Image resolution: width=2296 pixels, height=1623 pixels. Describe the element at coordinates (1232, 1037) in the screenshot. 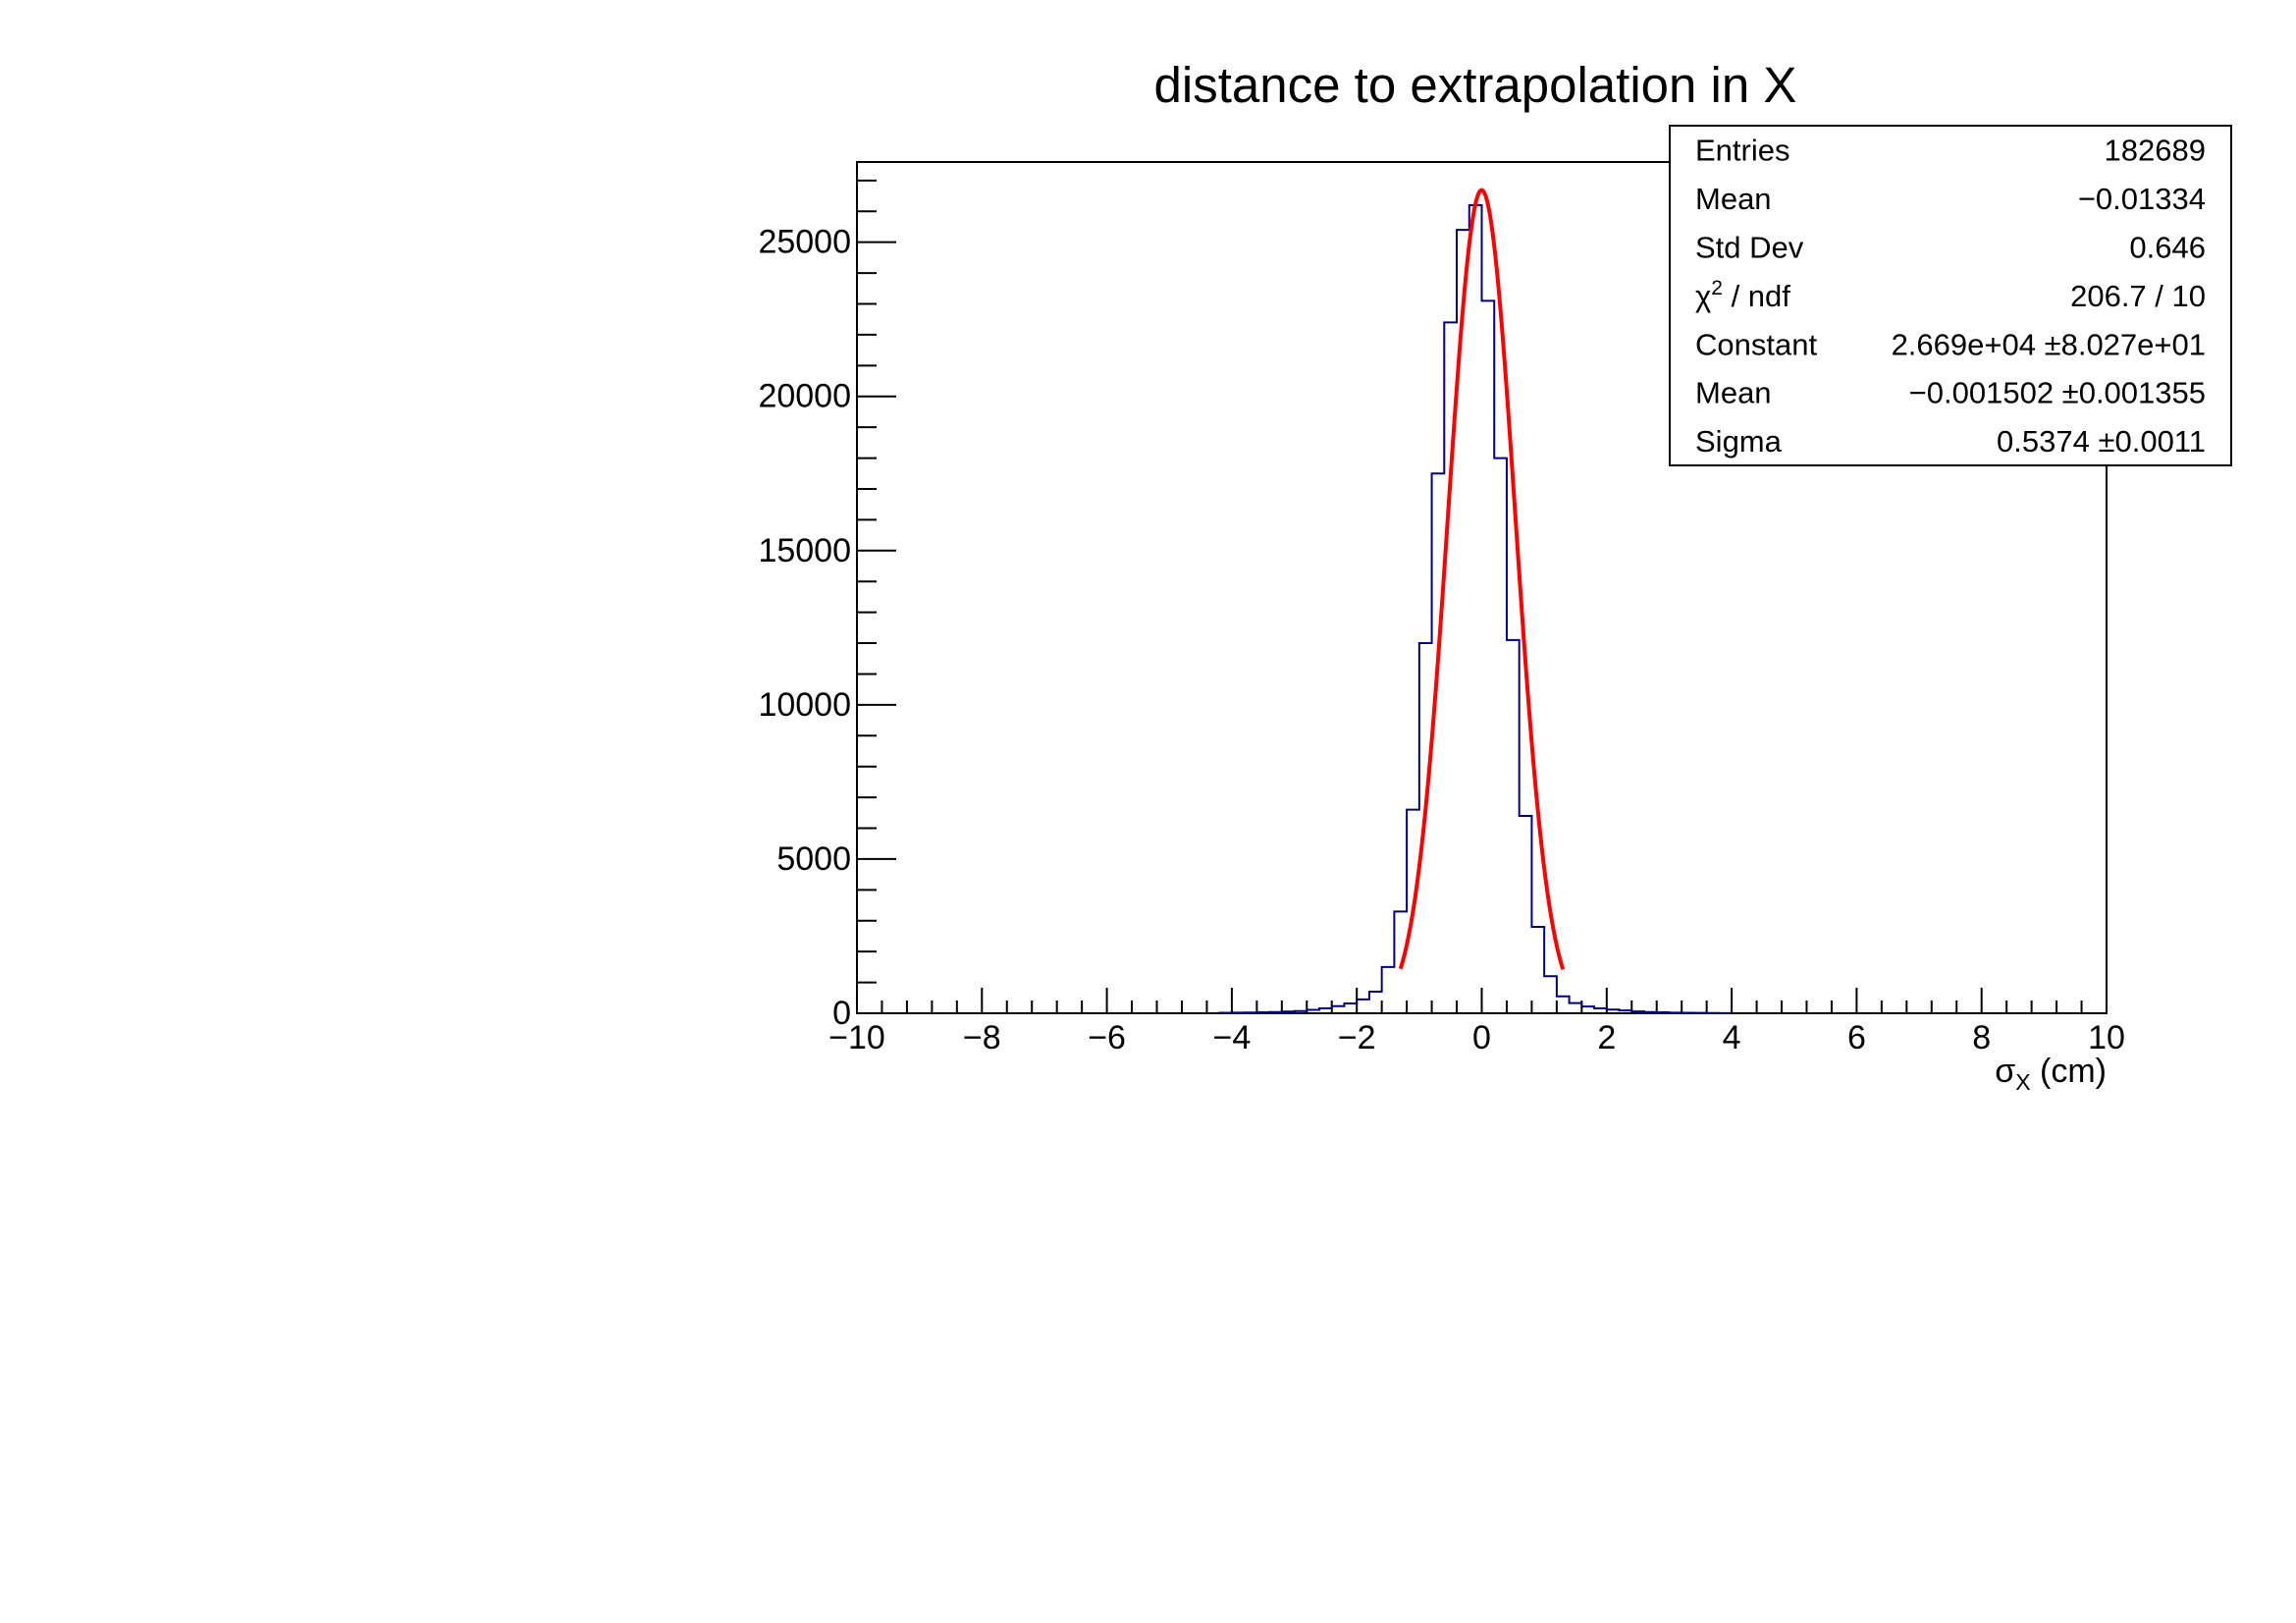

I see `x-tick-label: −4` at that location.